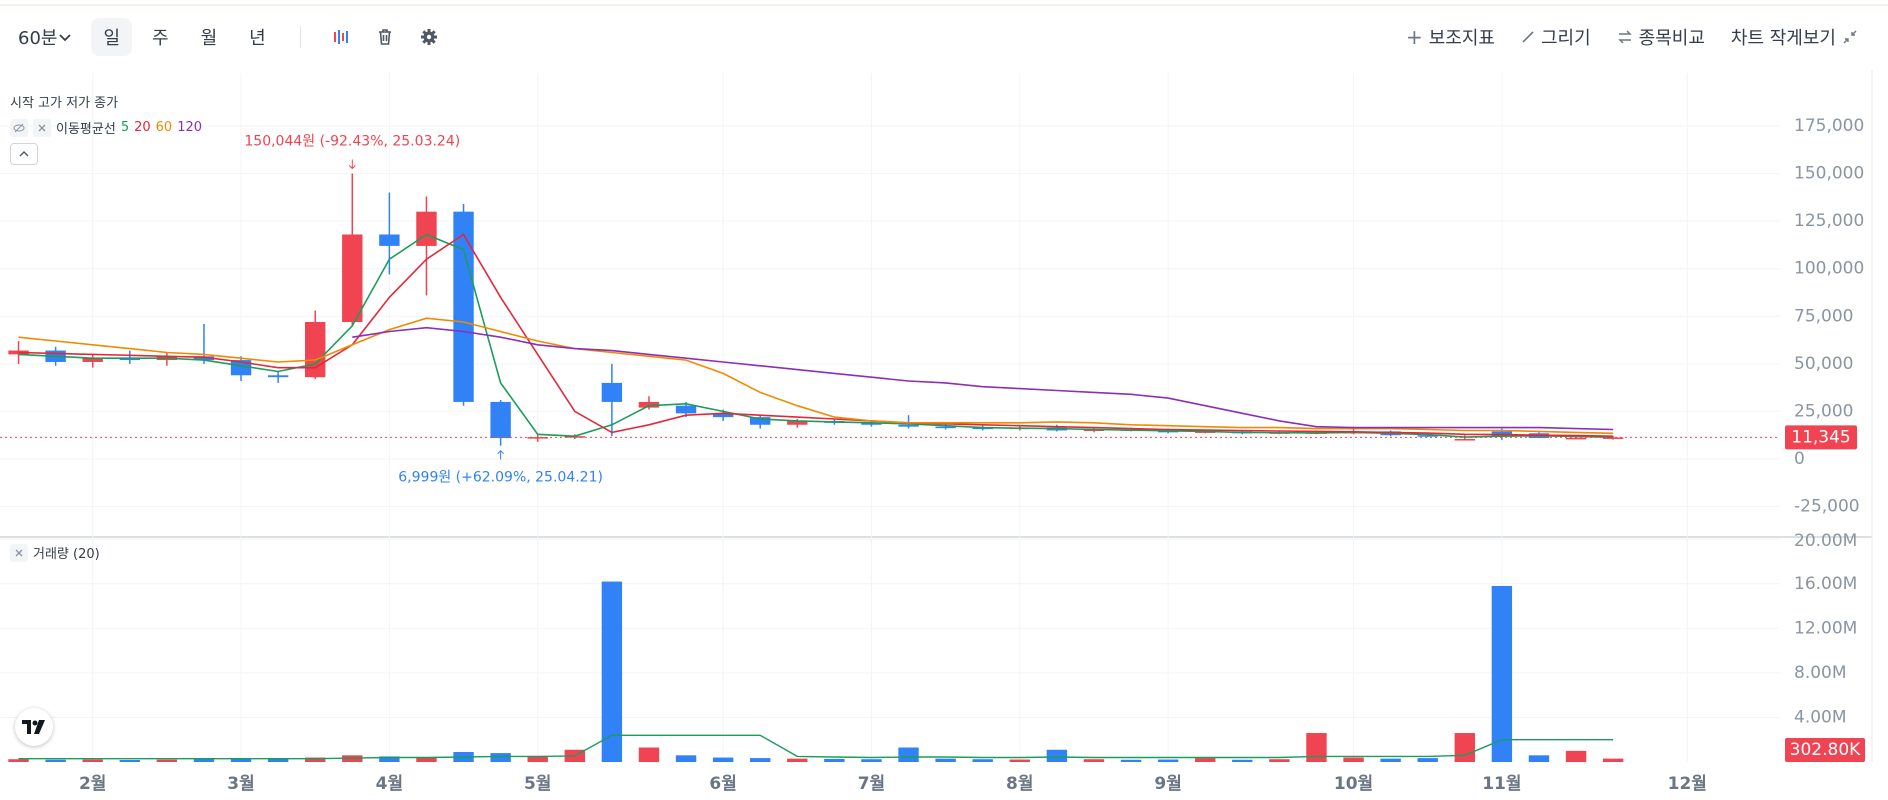  Describe the element at coordinates (1823, 411) in the screenshot. I see `y-tick-label: 25,000` at that location.